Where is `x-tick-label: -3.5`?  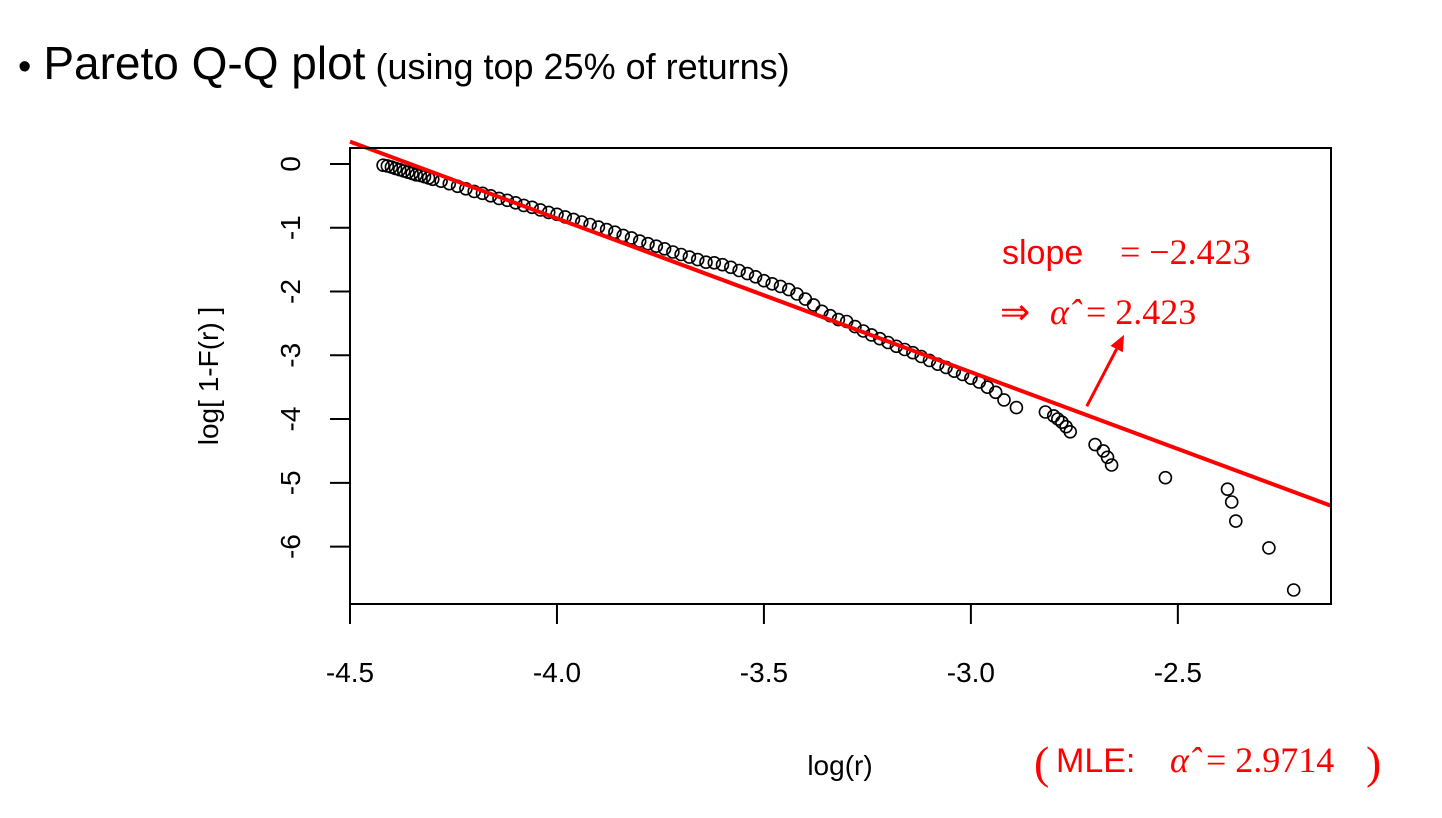
x-tick-label: -3.5 is located at coordinates (764, 672).